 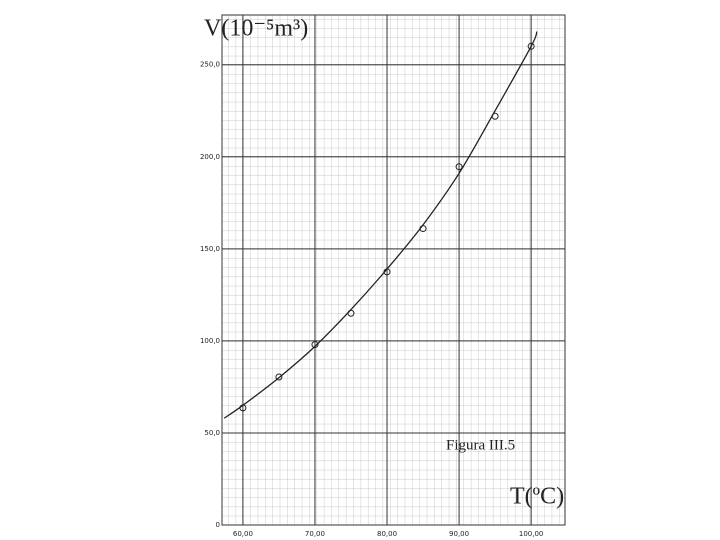 I want to click on y-axis-label: V(10⁻⁵m³), so click(x=256, y=29).